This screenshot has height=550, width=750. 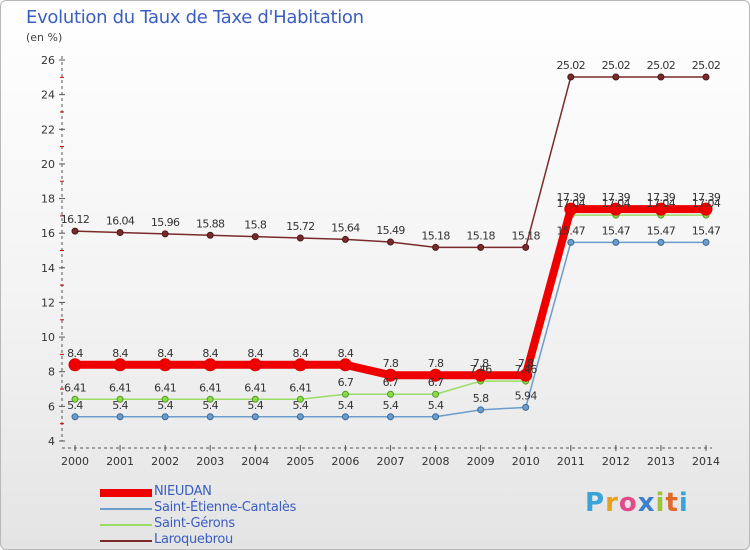 What do you see at coordinates (526, 395) in the screenshot?
I see `data-label: 5.94` at bounding box center [526, 395].